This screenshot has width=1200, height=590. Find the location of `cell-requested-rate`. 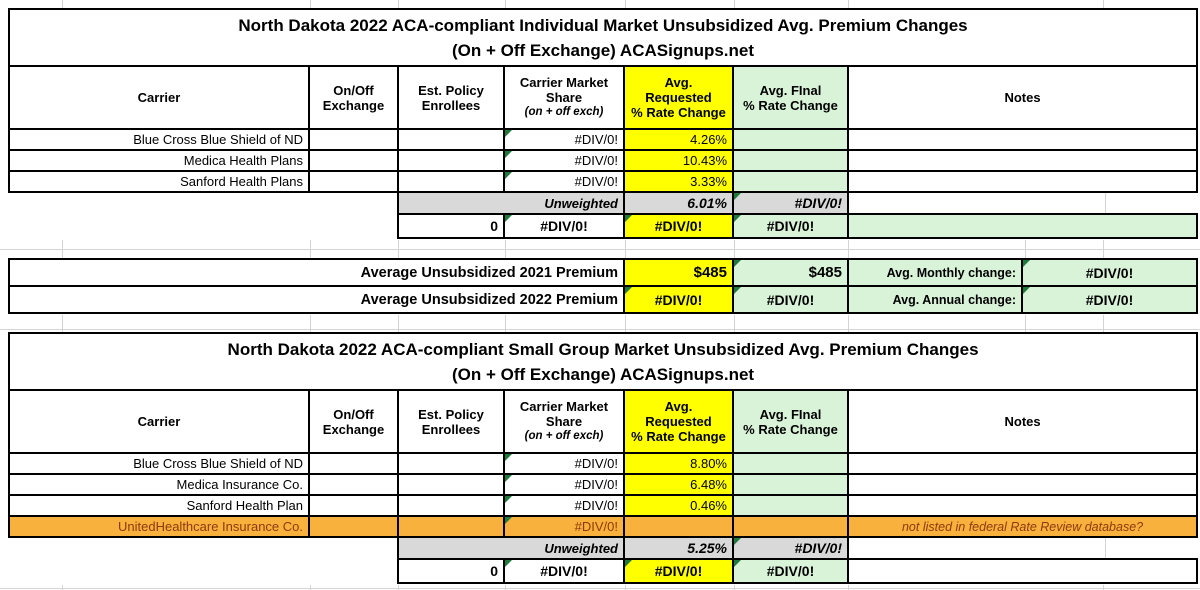

cell-requested-rate is located at coordinates (678, 526).